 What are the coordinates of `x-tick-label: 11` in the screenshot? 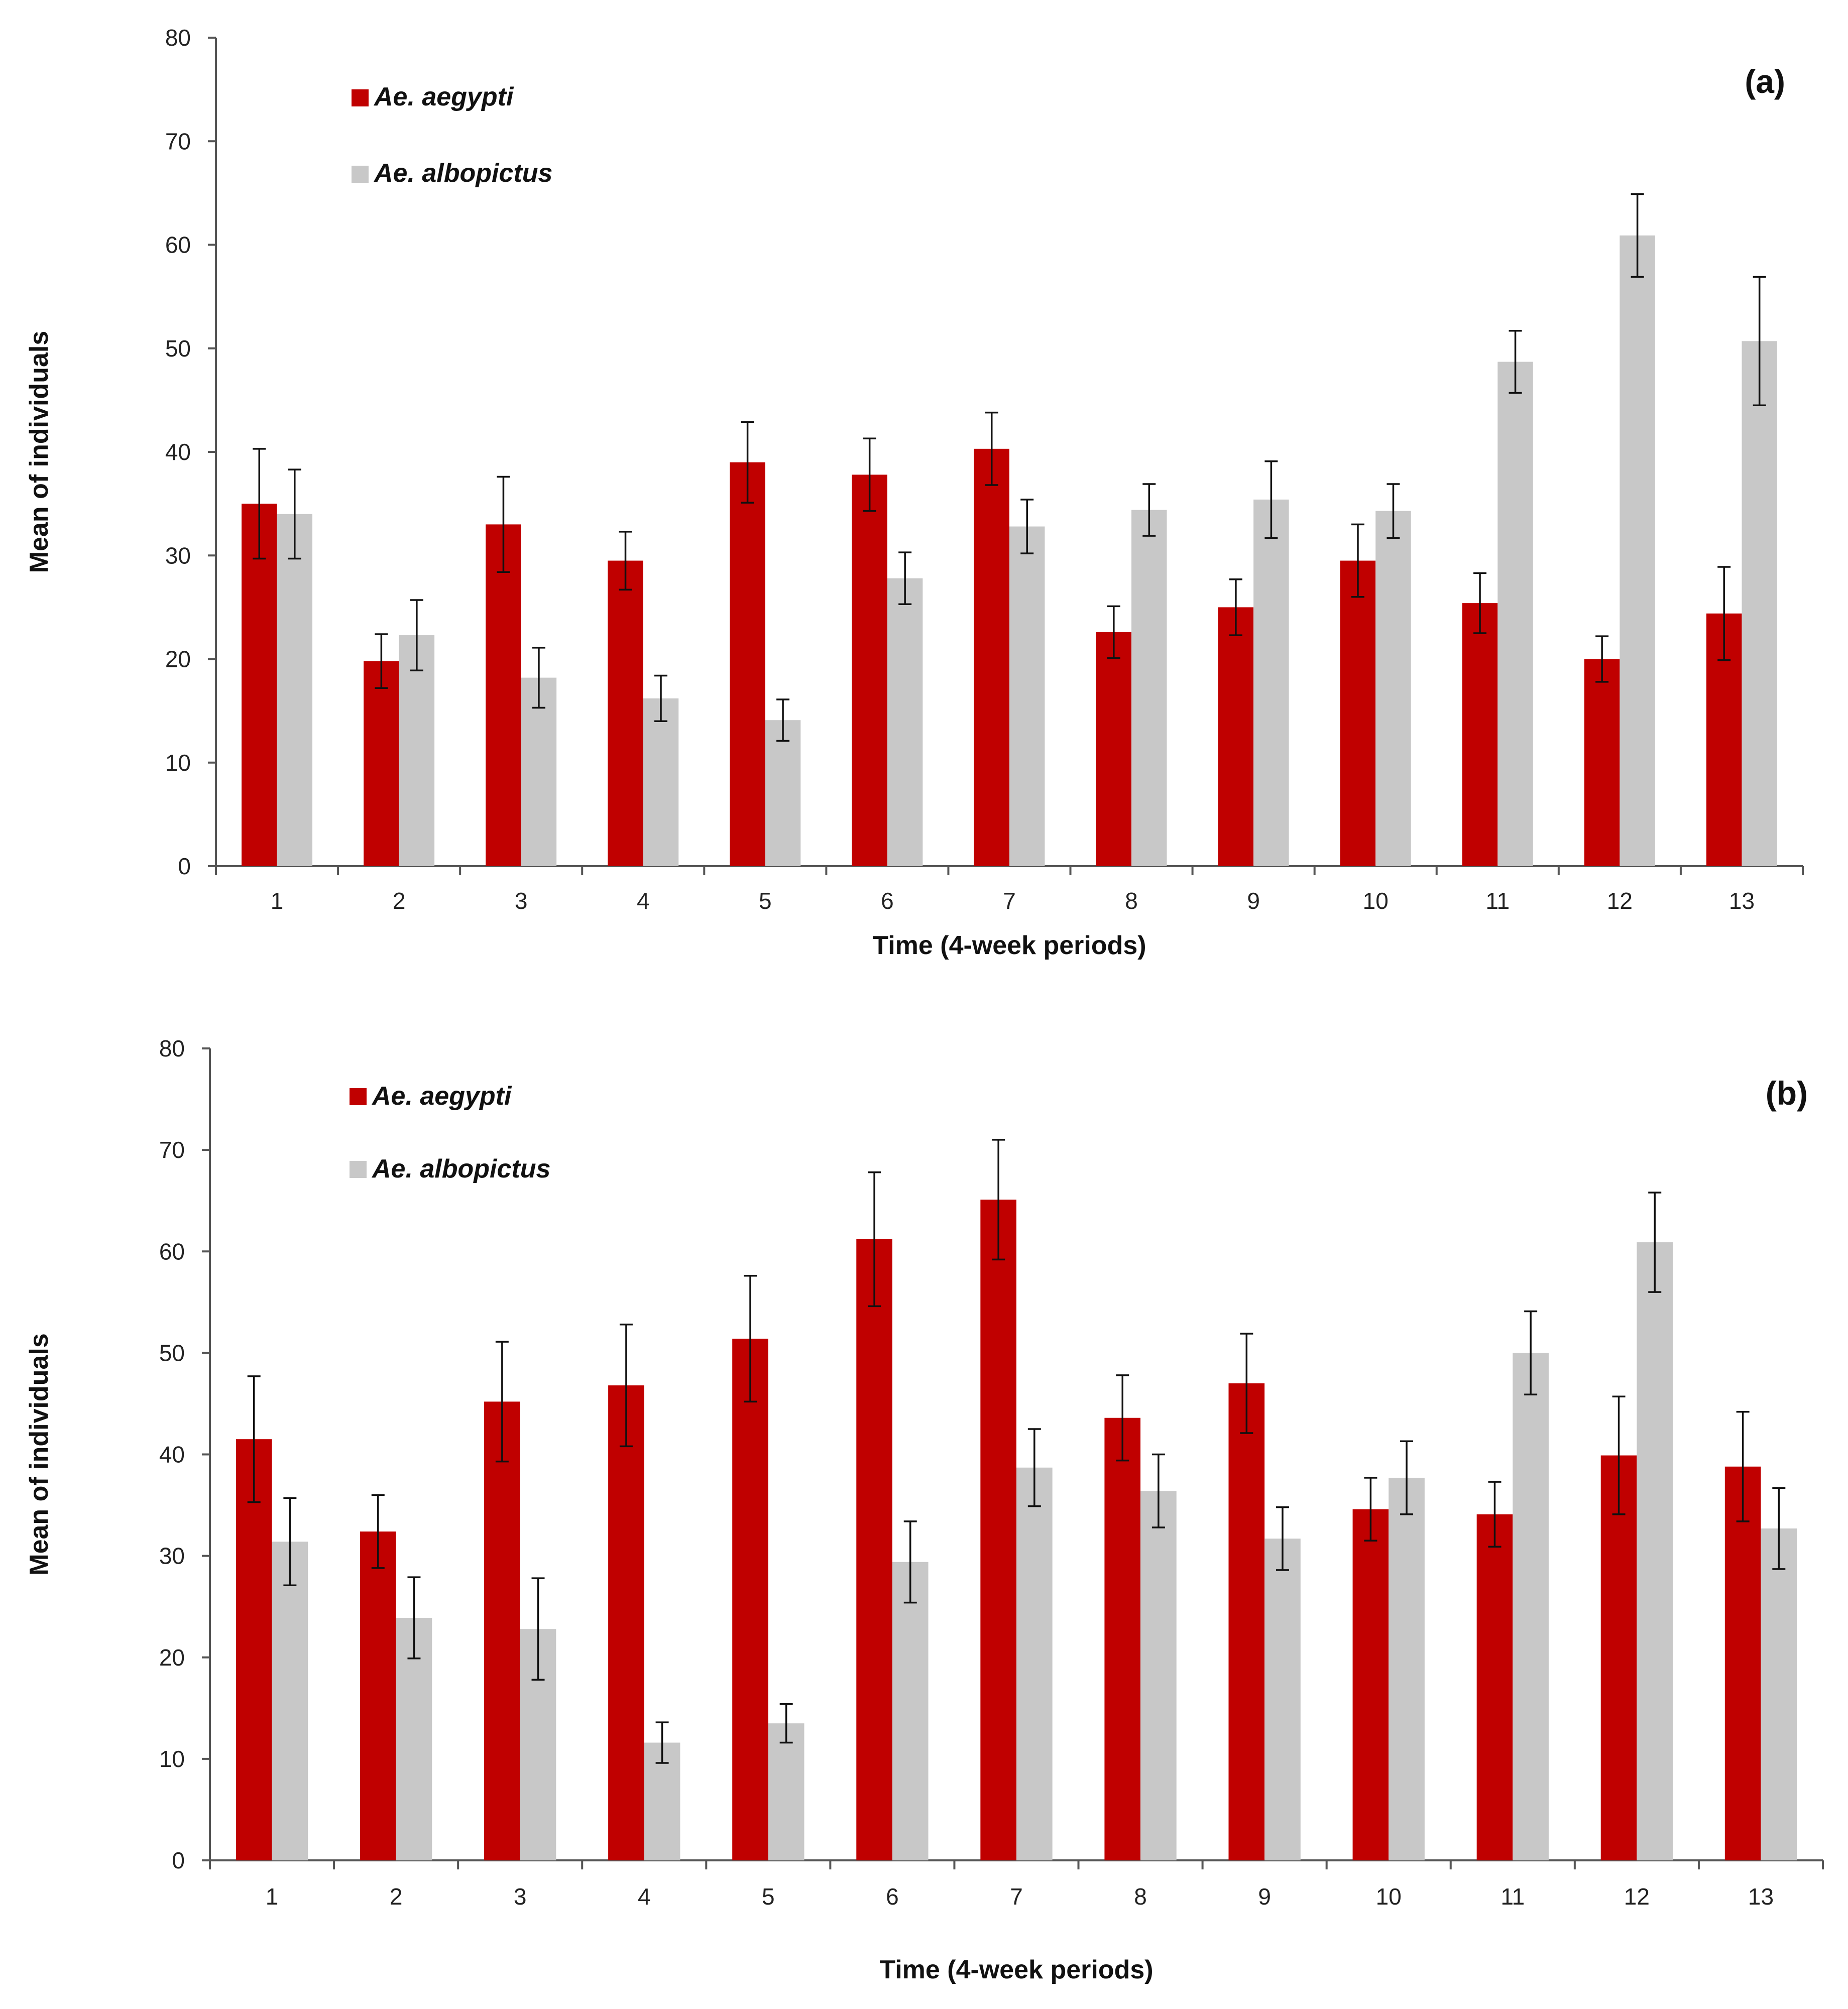 It's located at (1512, 1896).